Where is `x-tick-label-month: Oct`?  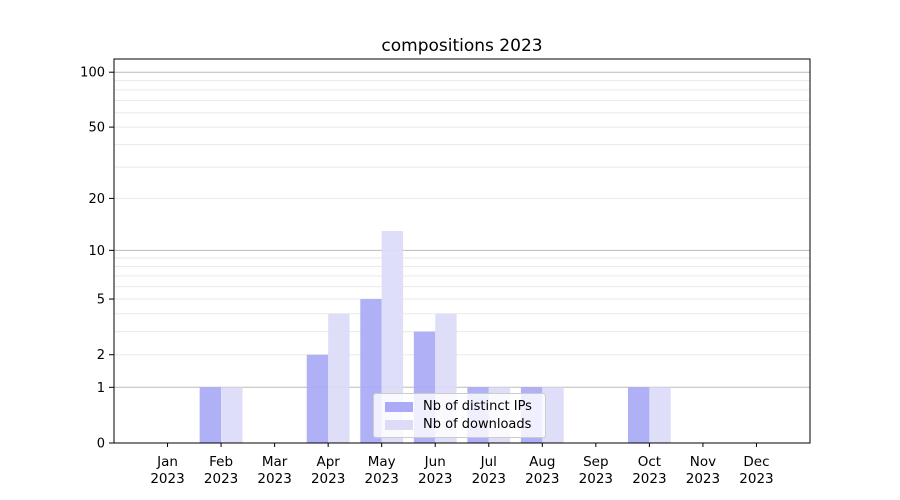 x-tick-label-month: Oct is located at coordinates (649, 462).